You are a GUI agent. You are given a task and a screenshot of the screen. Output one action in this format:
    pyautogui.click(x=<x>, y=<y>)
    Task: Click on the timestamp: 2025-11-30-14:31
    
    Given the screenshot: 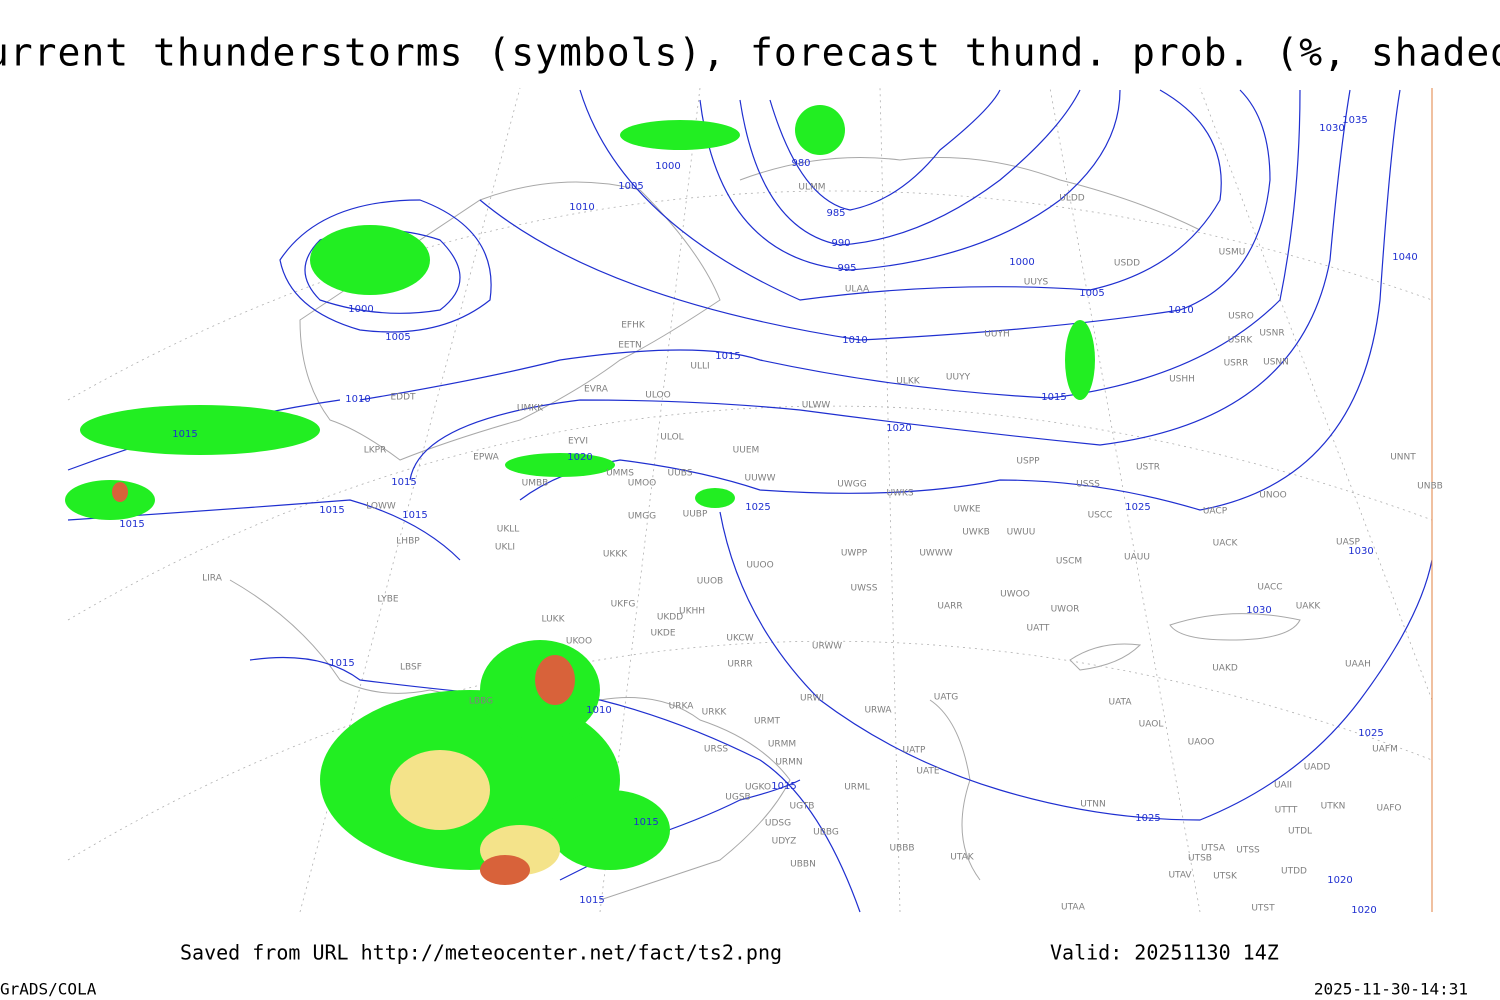 What is the action you would take?
    pyautogui.click(x=1391, y=989)
    